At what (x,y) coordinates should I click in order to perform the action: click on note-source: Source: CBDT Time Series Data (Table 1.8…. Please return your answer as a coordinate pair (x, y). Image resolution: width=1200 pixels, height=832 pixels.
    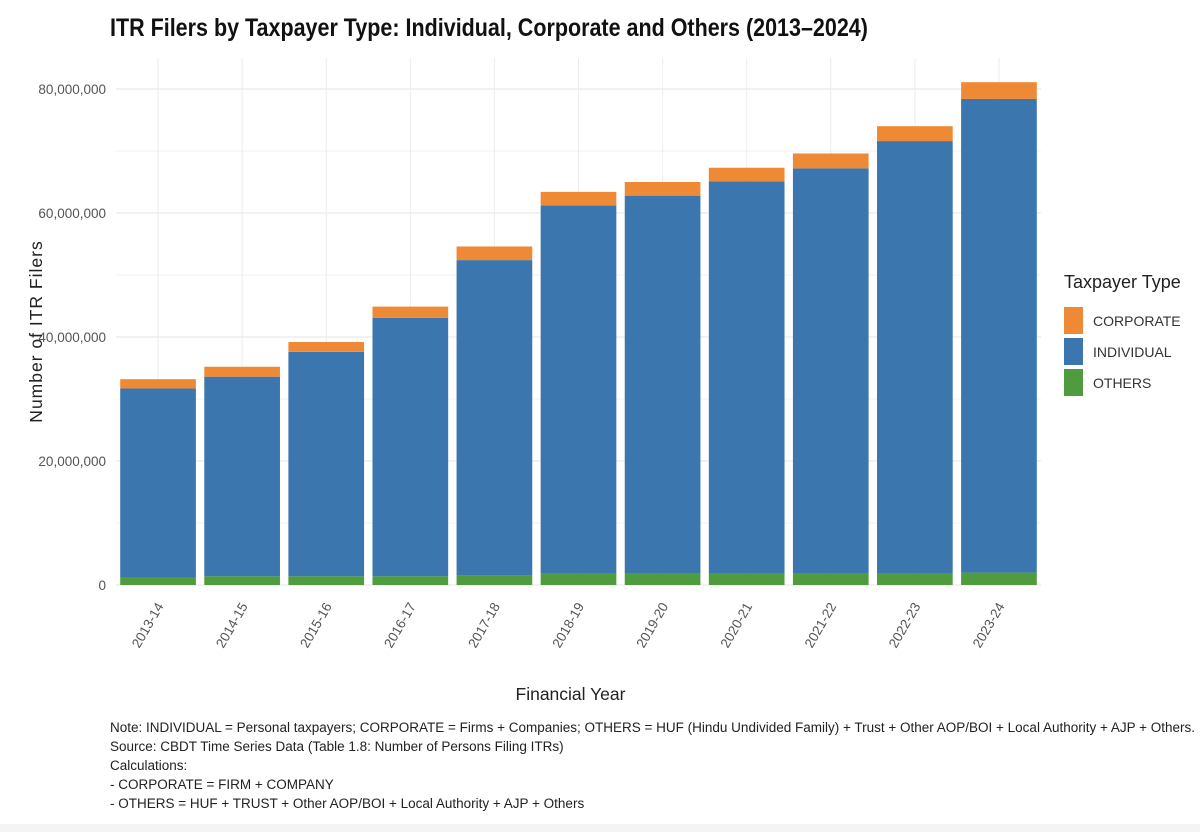
    Looking at the image, I should click on (337, 746).